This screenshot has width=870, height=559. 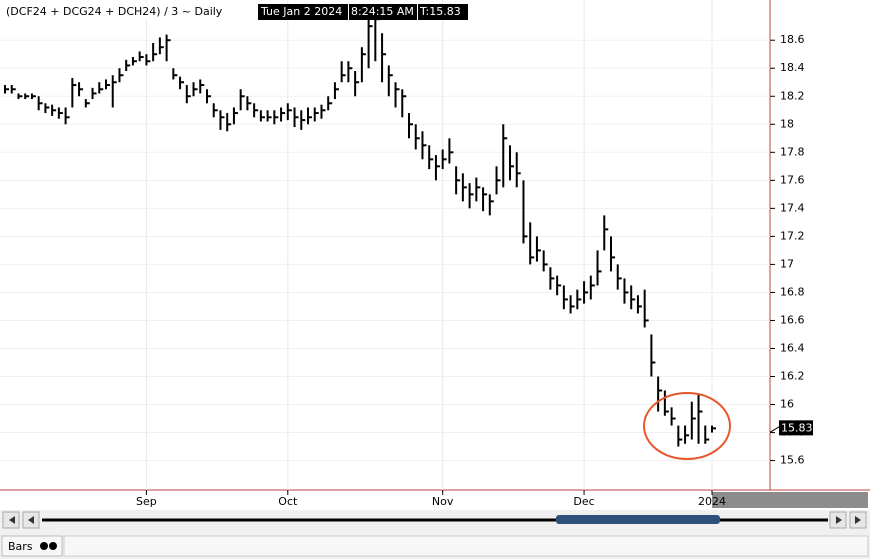 I want to click on y-tick-label: 17, so click(x=787, y=263).